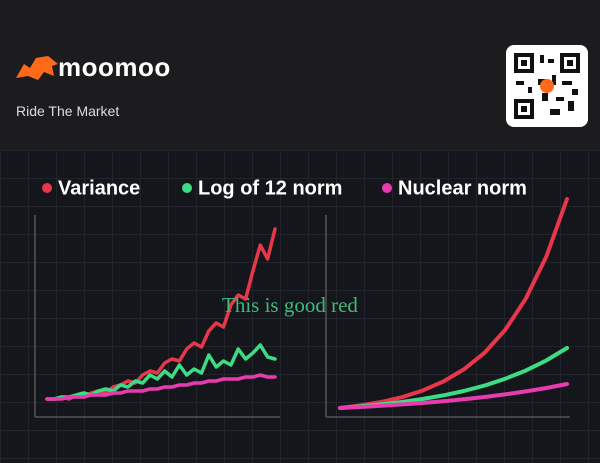  What do you see at coordinates (462, 188) in the screenshot?
I see `legend-label: Nuclear norm` at bounding box center [462, 188].